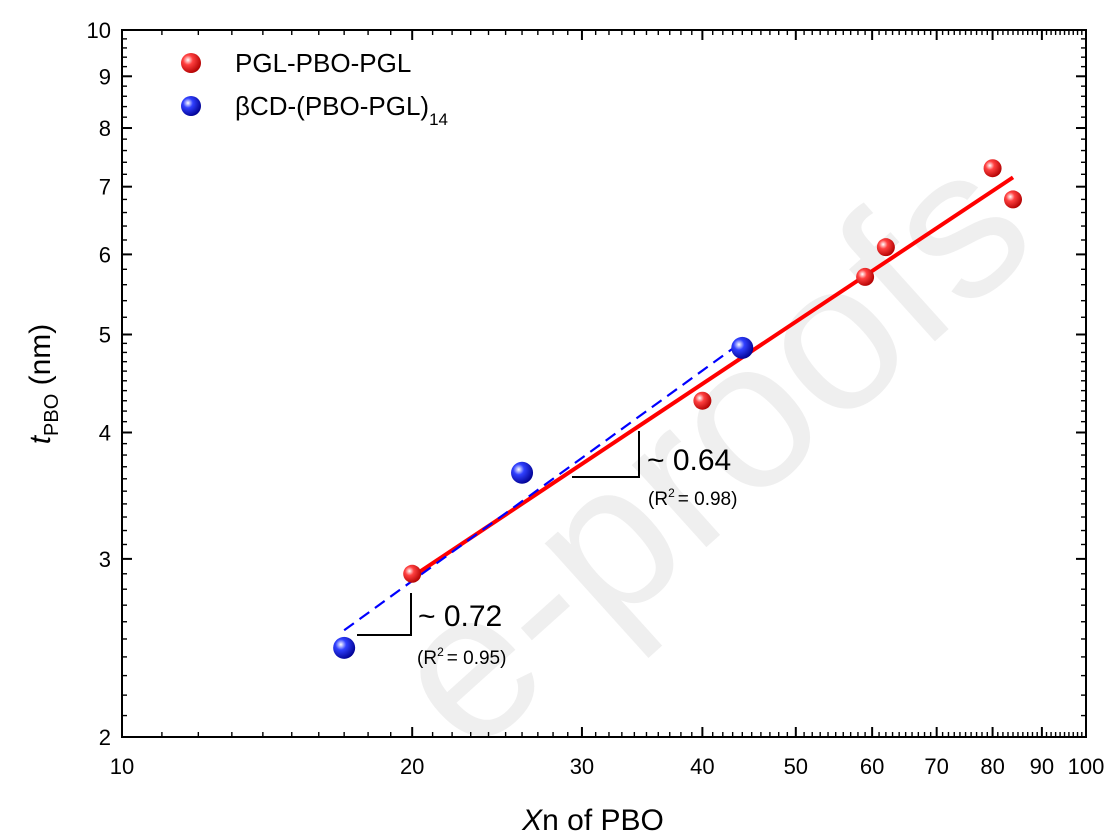 This screenshot has height=839, width=1108. What do you see at coordinates (592, 820) in the screenshot?
I see `x-axis-title: Xn of PBO` at bounding box center [592, 820].